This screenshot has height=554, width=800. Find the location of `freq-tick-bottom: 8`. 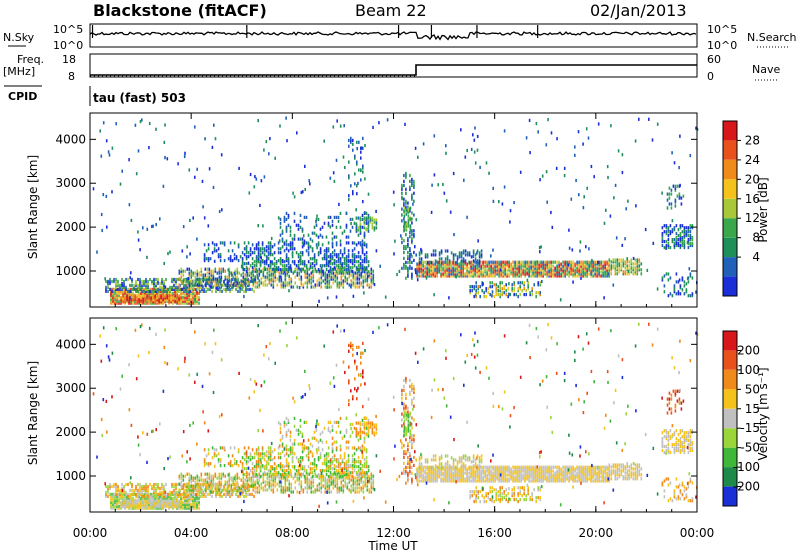

freq-tick-bottom: 8 is located at coordinates (71, 76).